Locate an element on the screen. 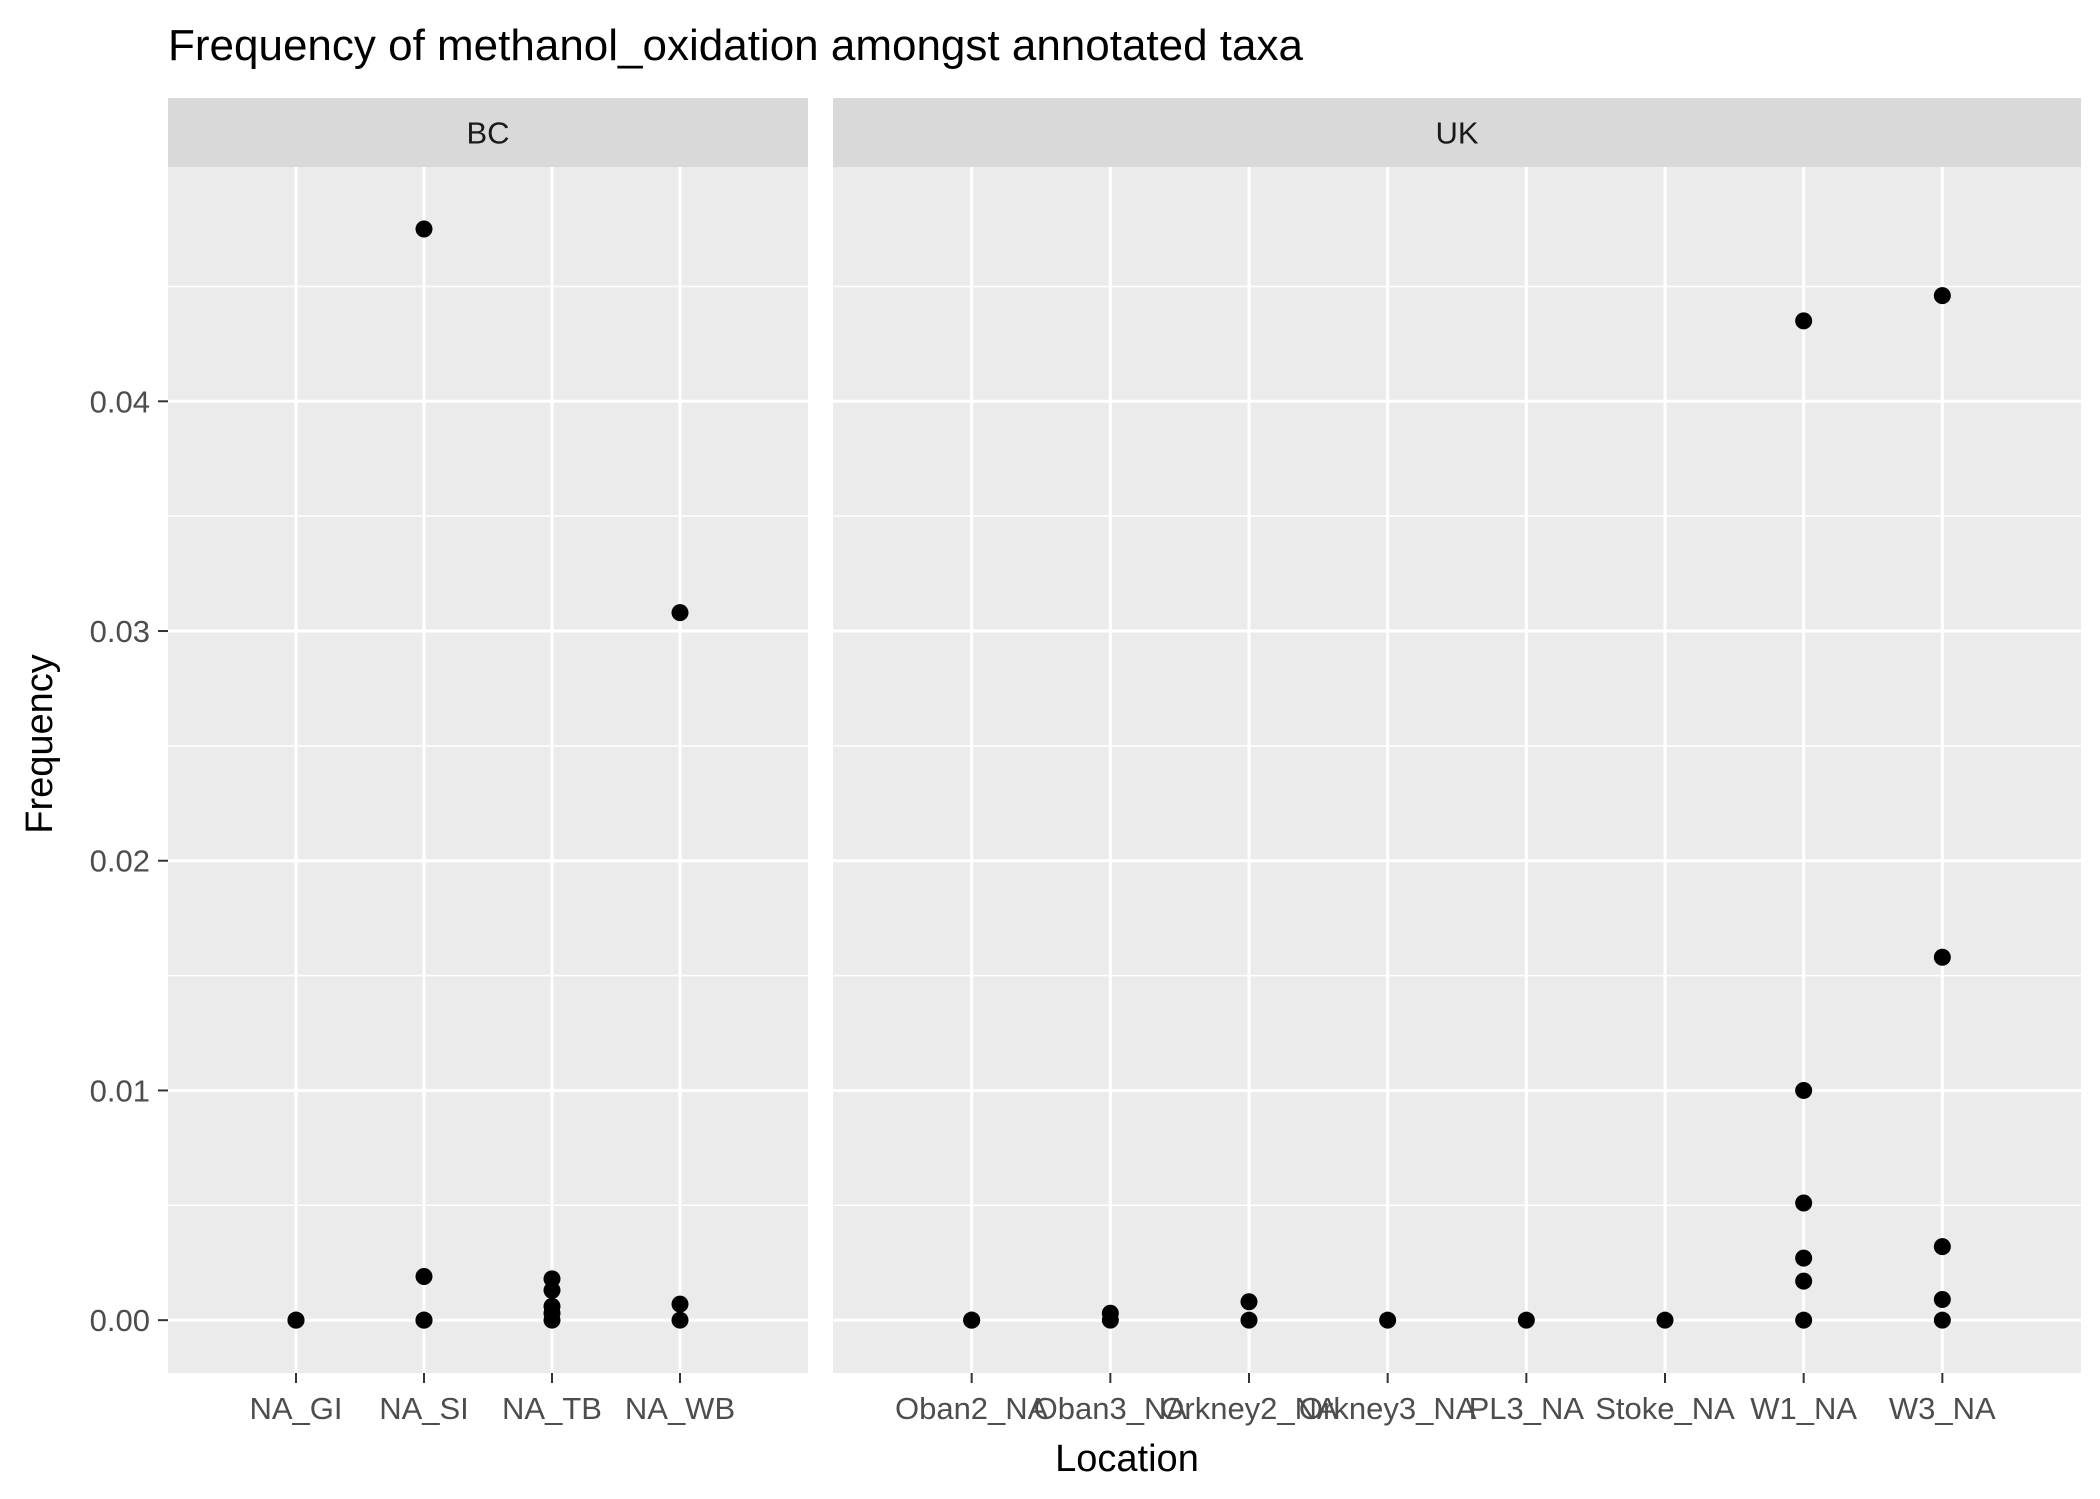  x-tick-label-orkney3-na: Orkney3_NA is located at coordinates (1388, 1408).